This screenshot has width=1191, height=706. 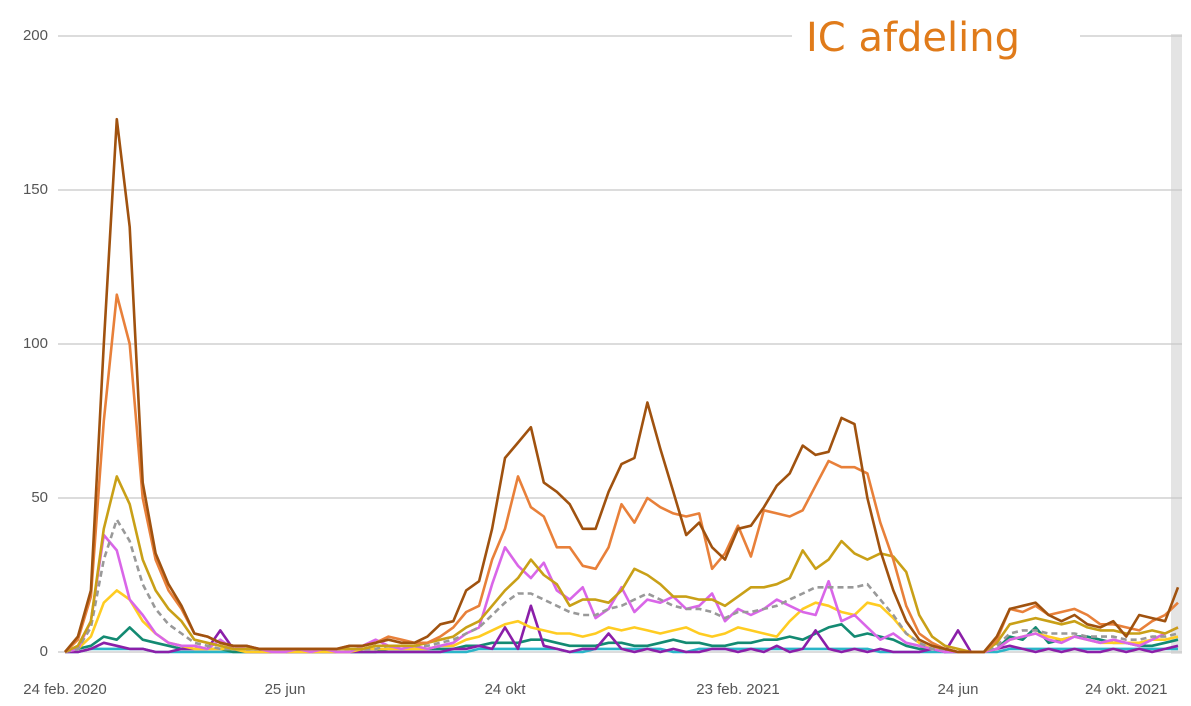 I want to click on y-tick-label: 200, so click(x=35, y=35).